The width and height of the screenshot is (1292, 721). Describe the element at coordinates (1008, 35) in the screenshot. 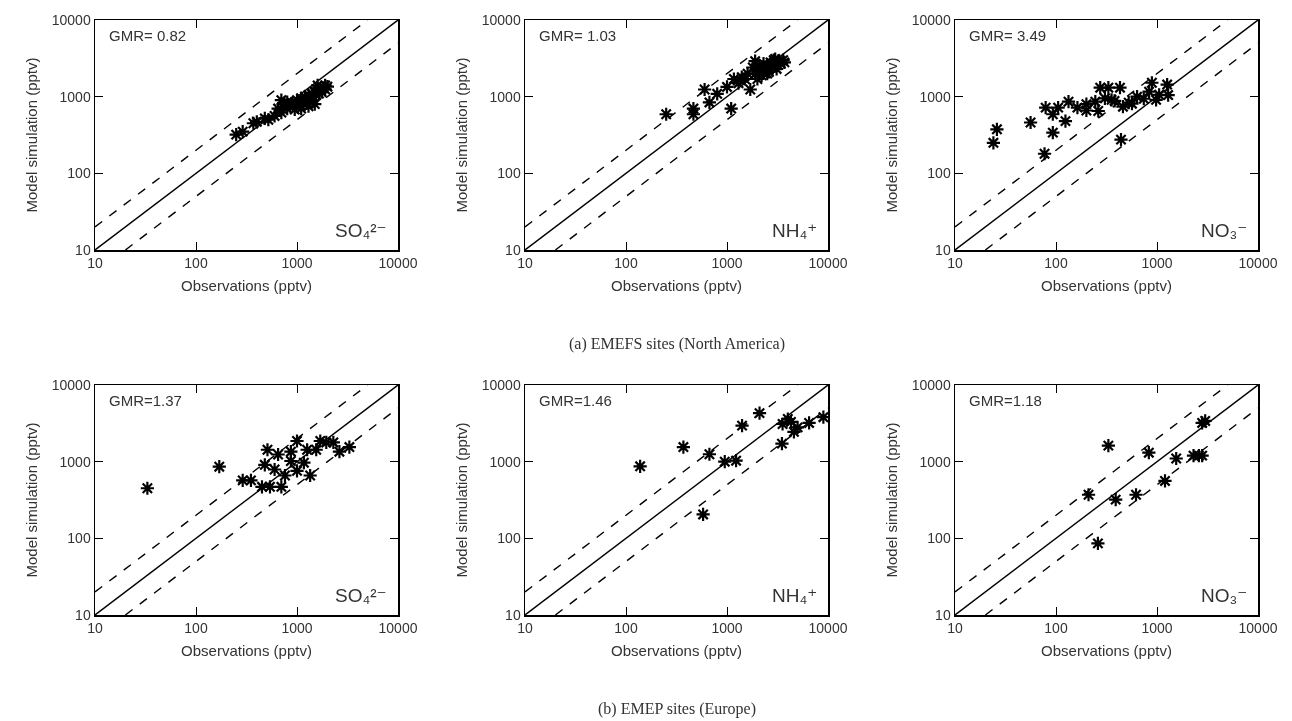

I see `annotation: GMR= 3.49` at that location.